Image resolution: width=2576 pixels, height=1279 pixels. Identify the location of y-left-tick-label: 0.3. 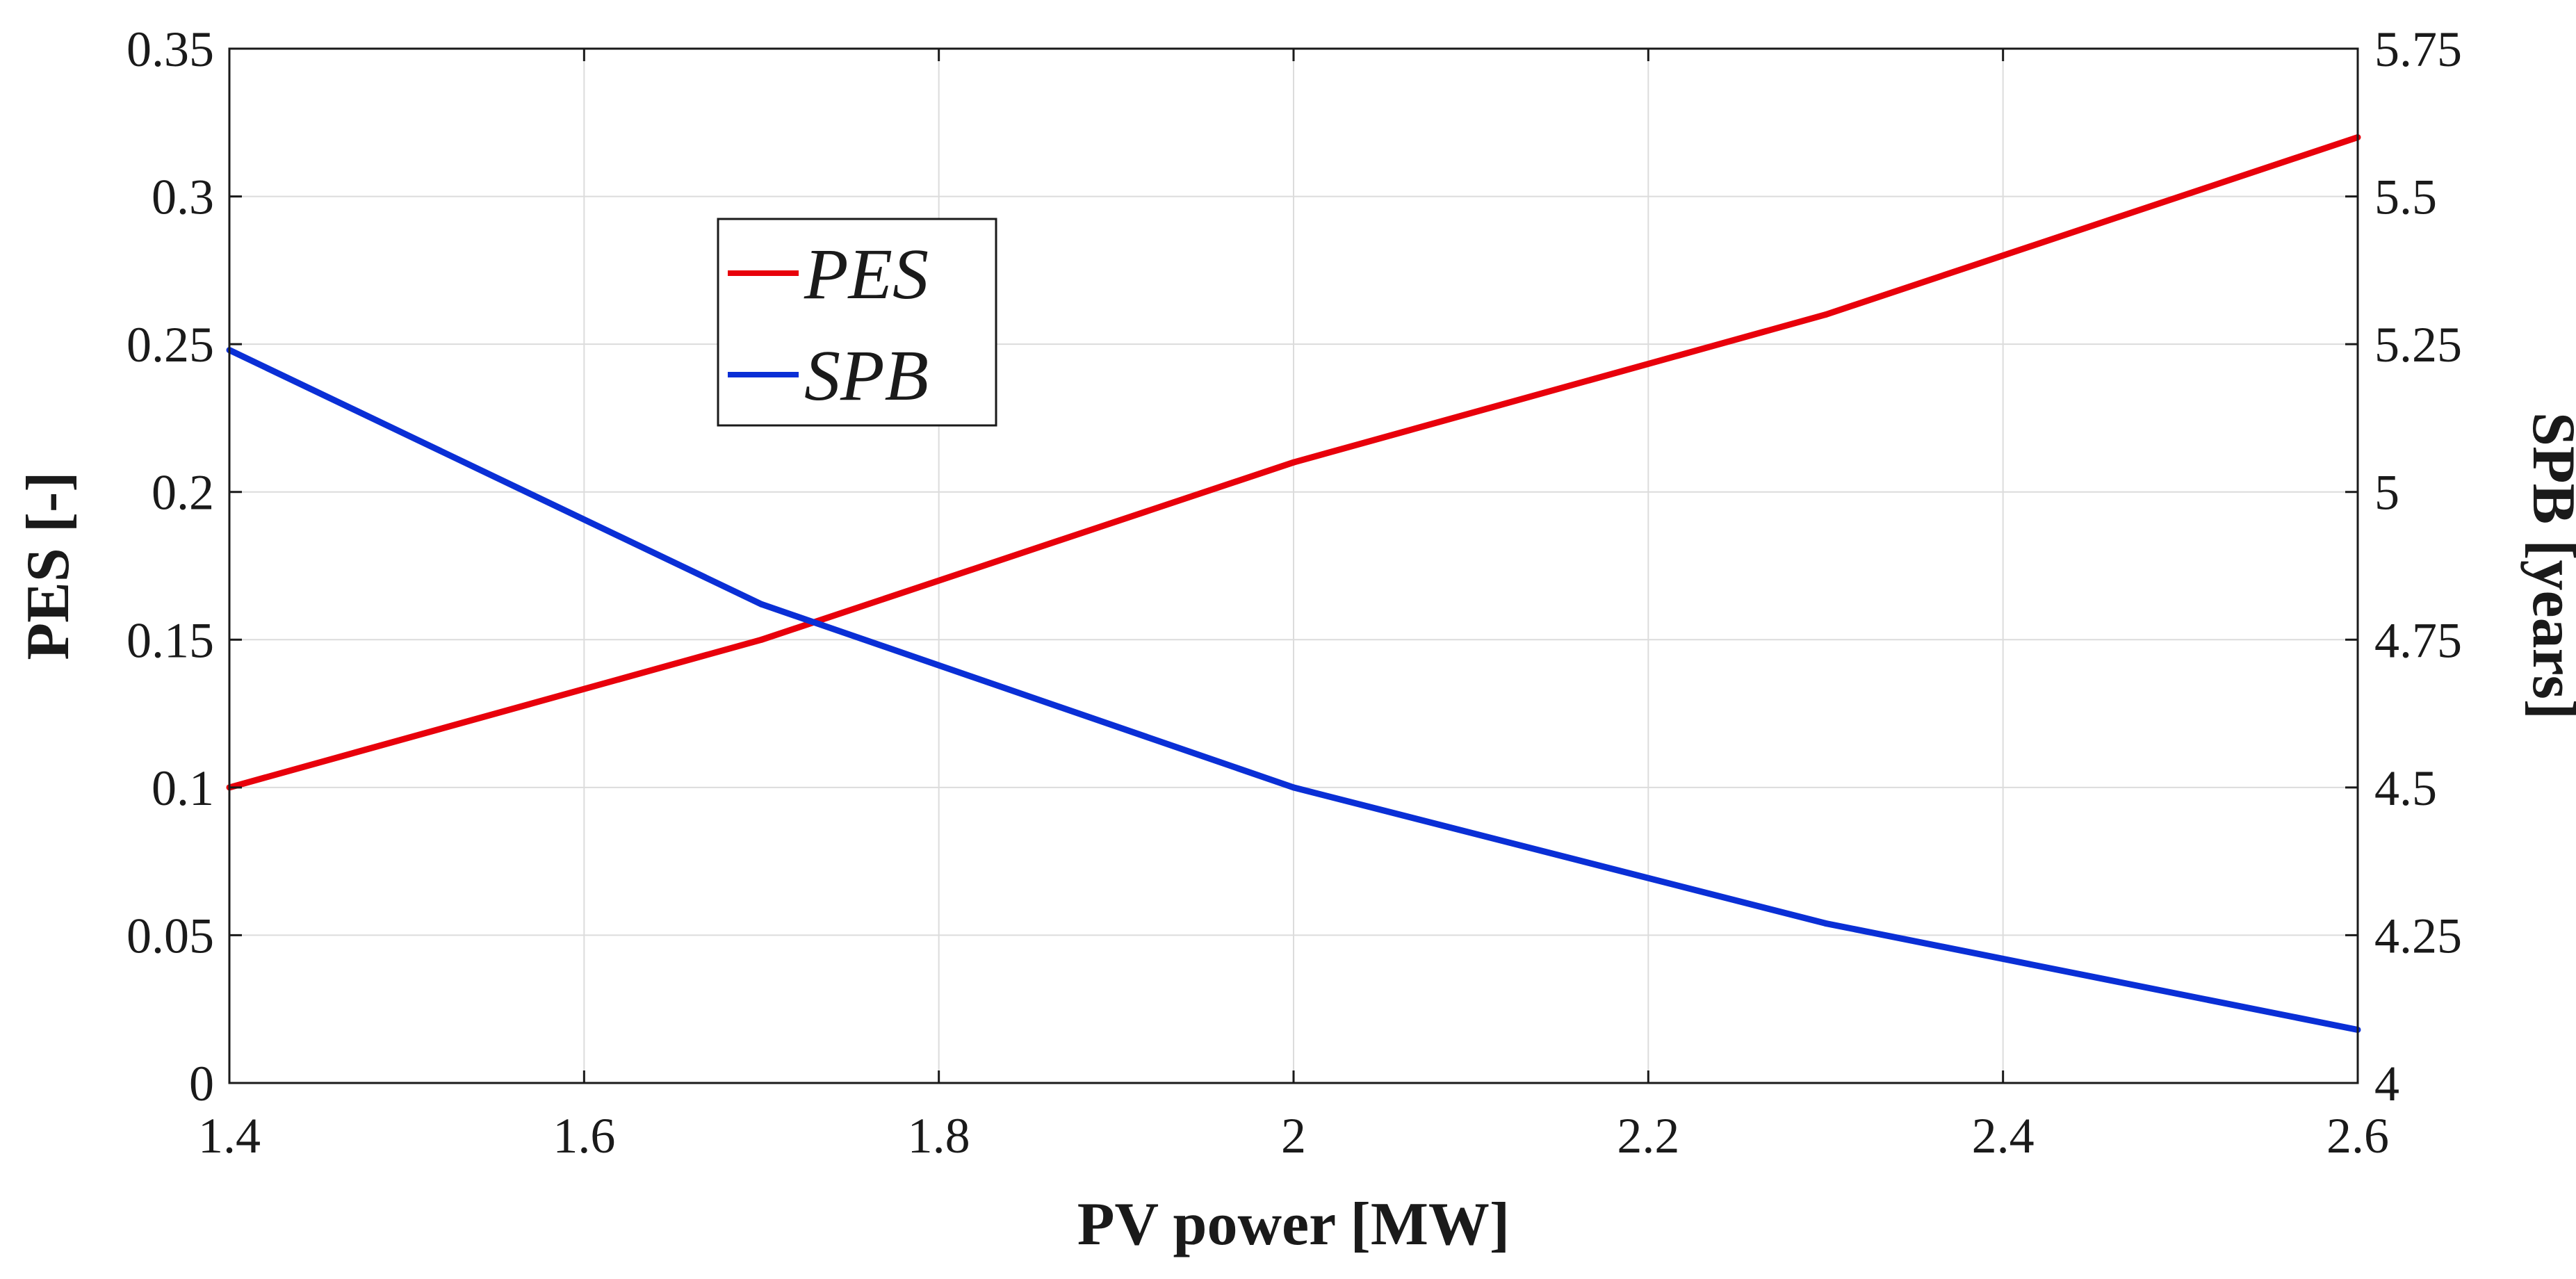
(183, 197).